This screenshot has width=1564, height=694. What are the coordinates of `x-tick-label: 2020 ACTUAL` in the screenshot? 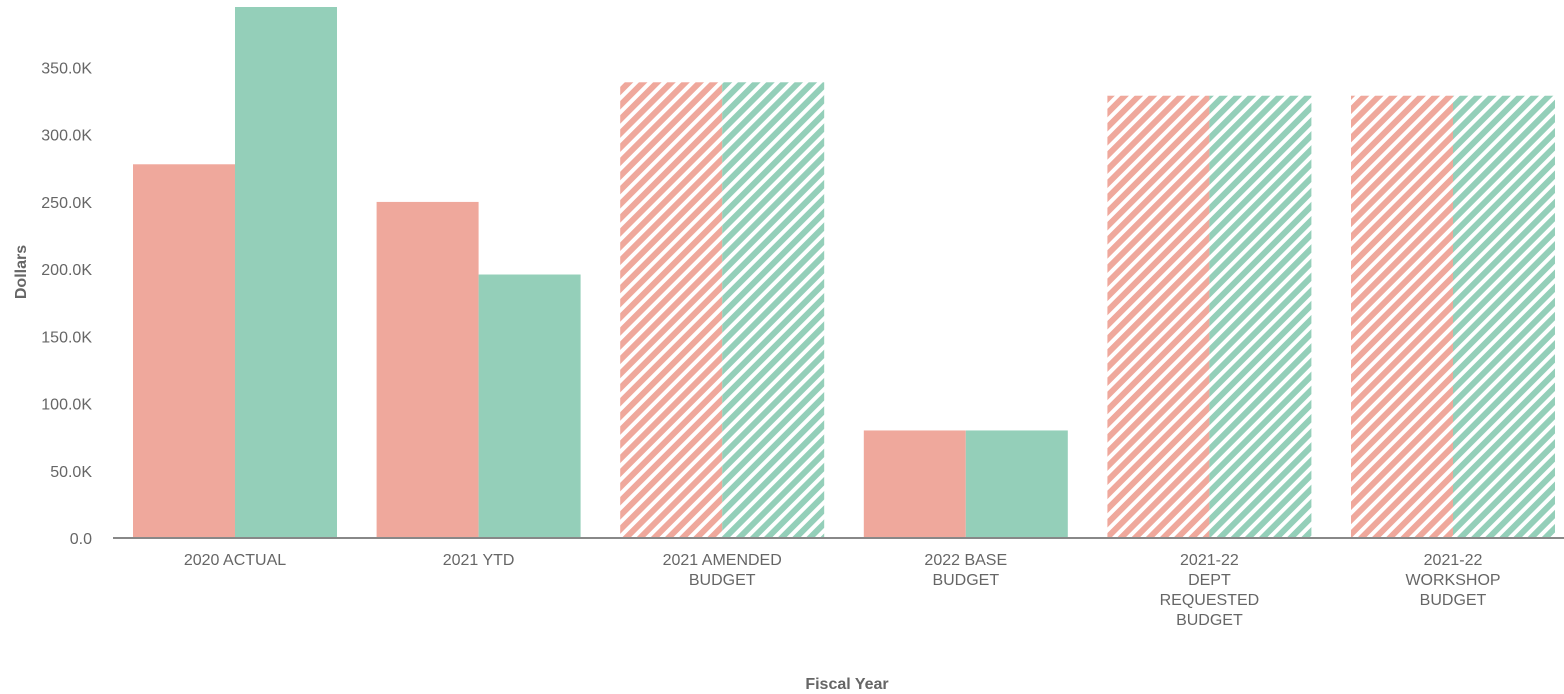 It's located at (235, 560).